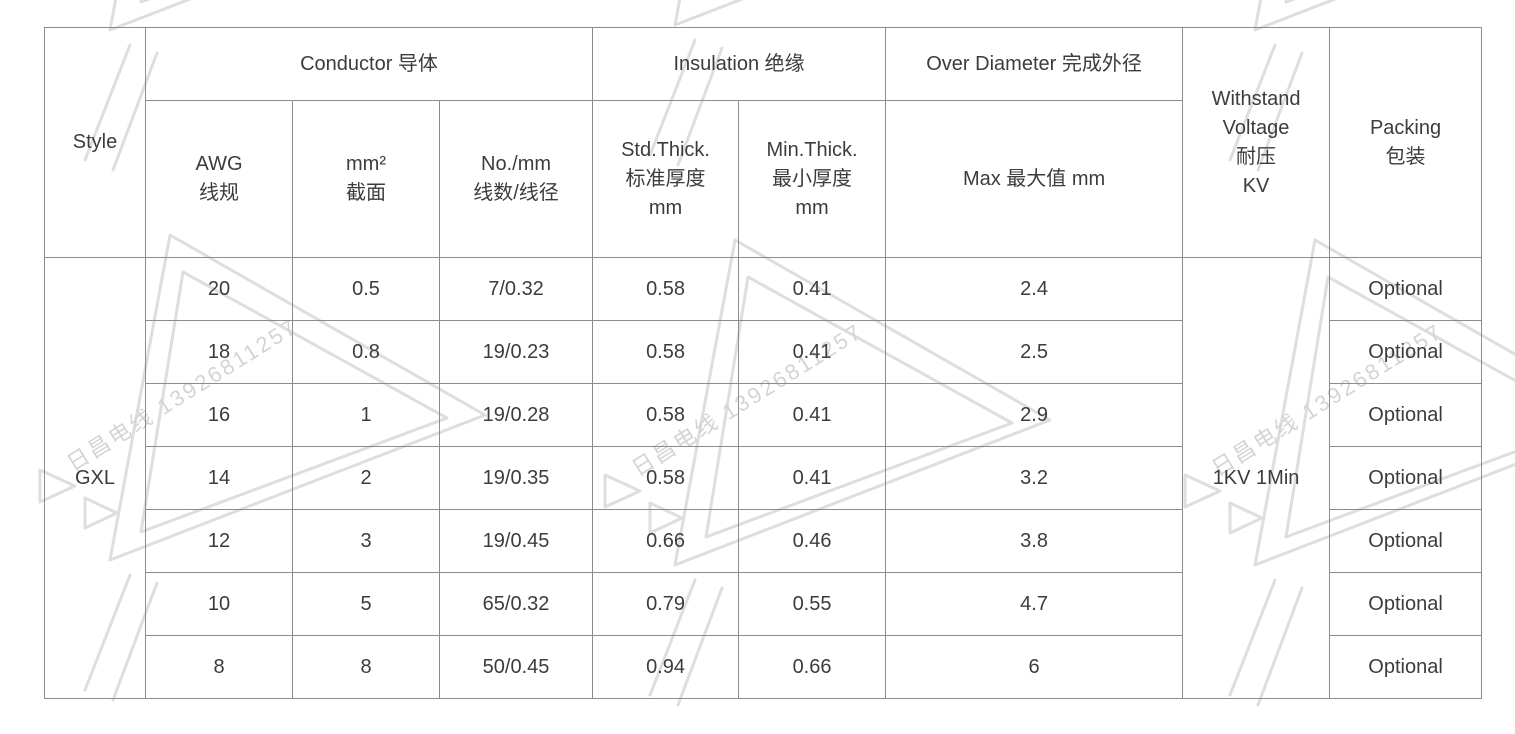 Image resolution: width=1515 pixels, height=734 pixels. I want to click on cell-min-thick: 0.66, so click(812, 667).